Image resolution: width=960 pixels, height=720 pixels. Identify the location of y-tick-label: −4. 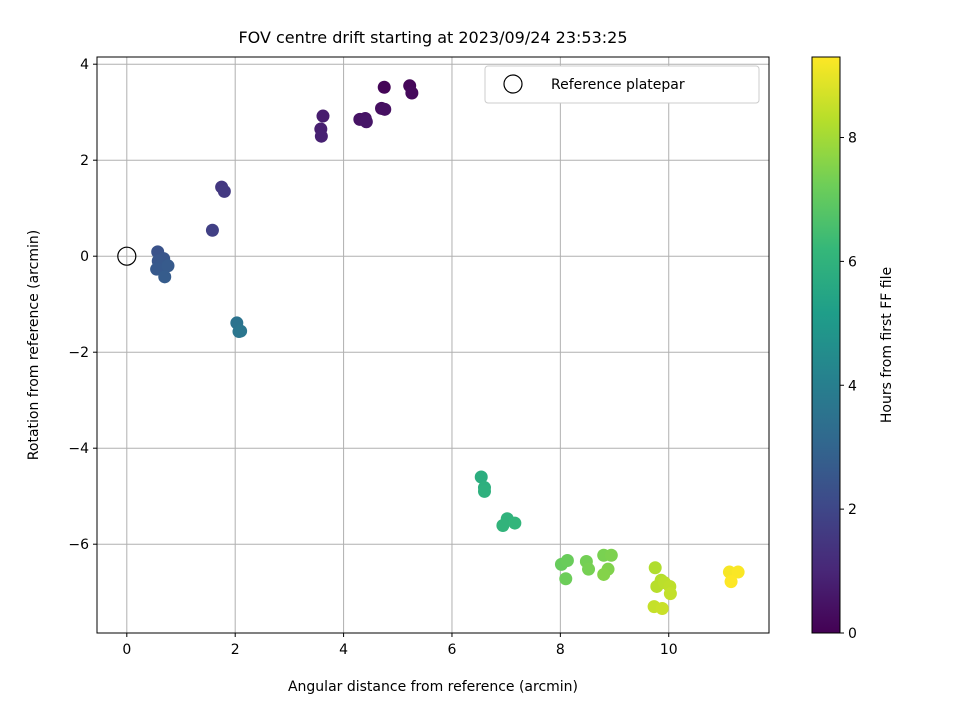
(78, 449).